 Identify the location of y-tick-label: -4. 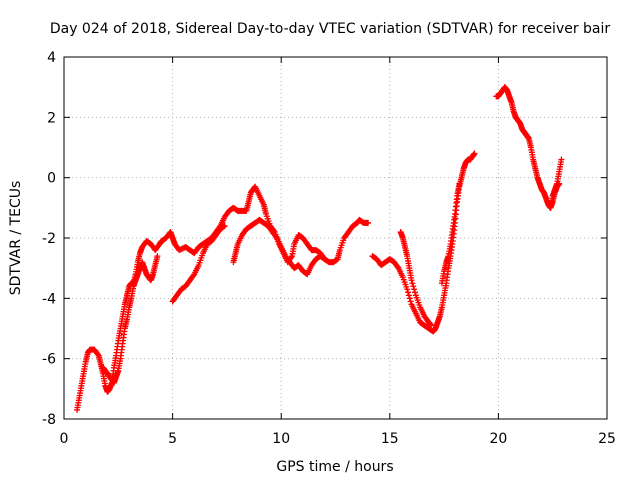
(49, 299).